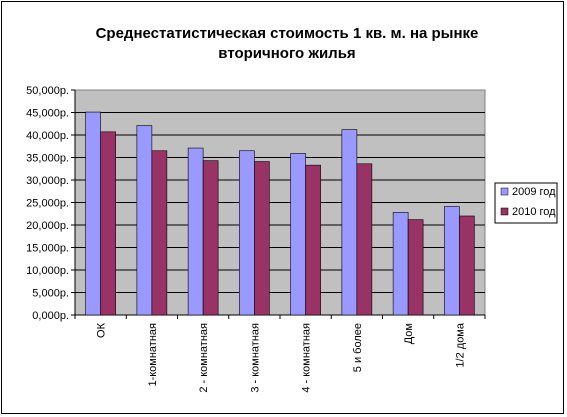 The width and height of the screenshot is (567, 417). Describe the element at coordinates (409, 333) in the screenshot. I see `x-category-label: Дом` at that location.